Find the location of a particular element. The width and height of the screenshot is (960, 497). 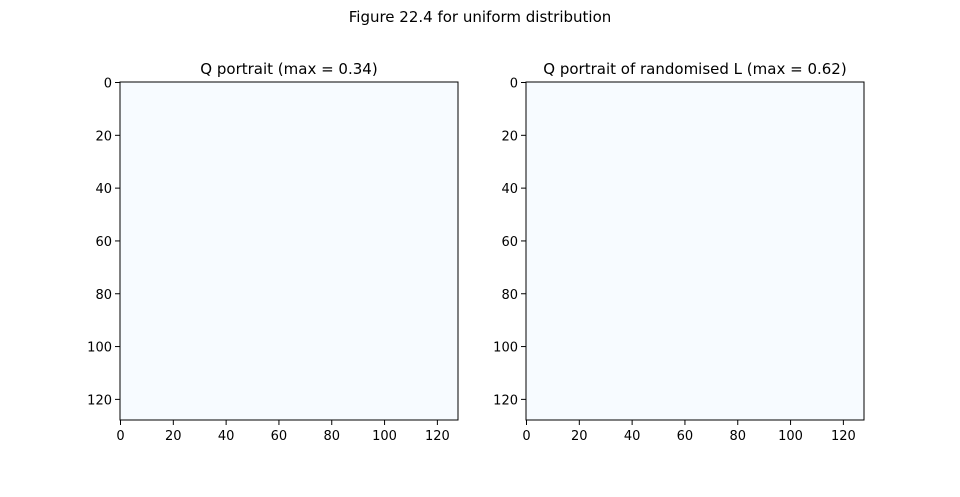

panel-1-title: Q portrait (max = 0.34) is located at coordinates (288, 69).